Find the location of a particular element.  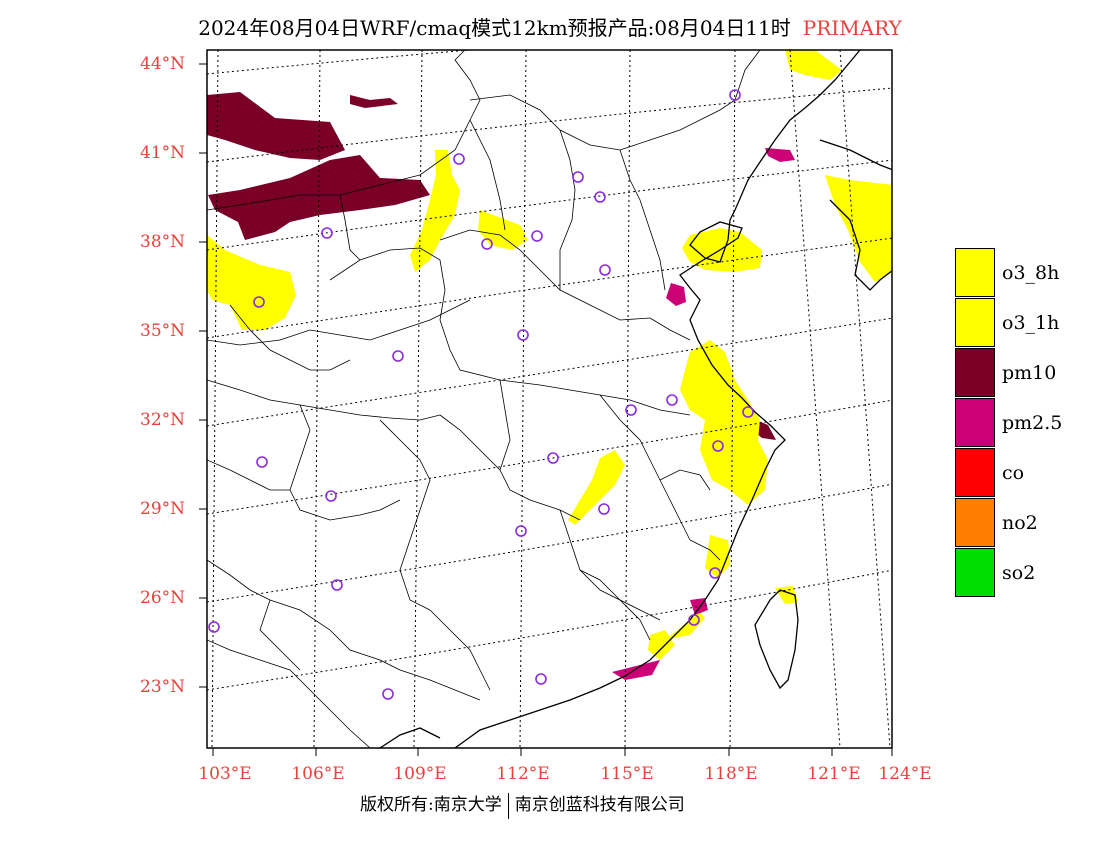

lon-label-109: 109°E is located at coordinates (420, 774).